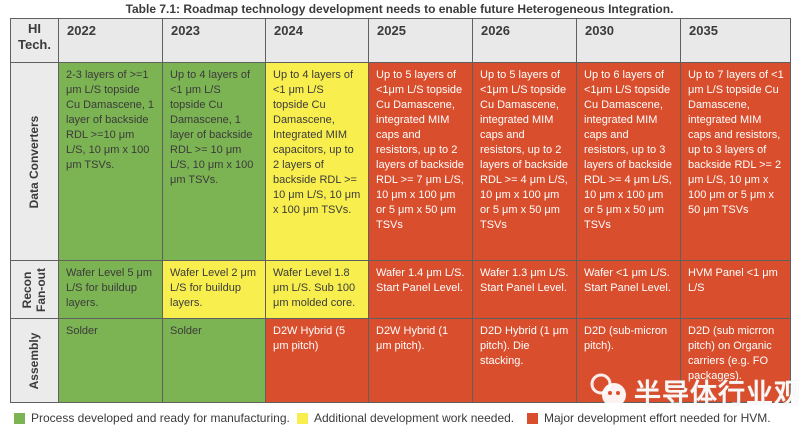 The width and height of the screenshot is (799, 434). Describe the element at coordinates (414, 418) in the screenshot. I see `legend-label: Additional development work needed.` at that location.